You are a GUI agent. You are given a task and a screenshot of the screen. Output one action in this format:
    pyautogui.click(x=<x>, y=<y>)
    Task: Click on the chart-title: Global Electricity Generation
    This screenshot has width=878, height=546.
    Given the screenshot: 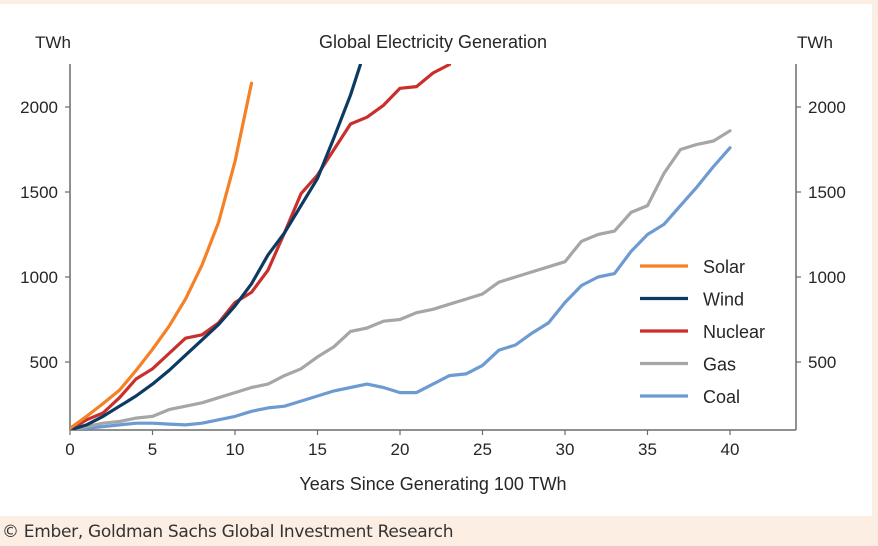 What is the action you would take?
    pyautogui.click(x=433, y=42)
    